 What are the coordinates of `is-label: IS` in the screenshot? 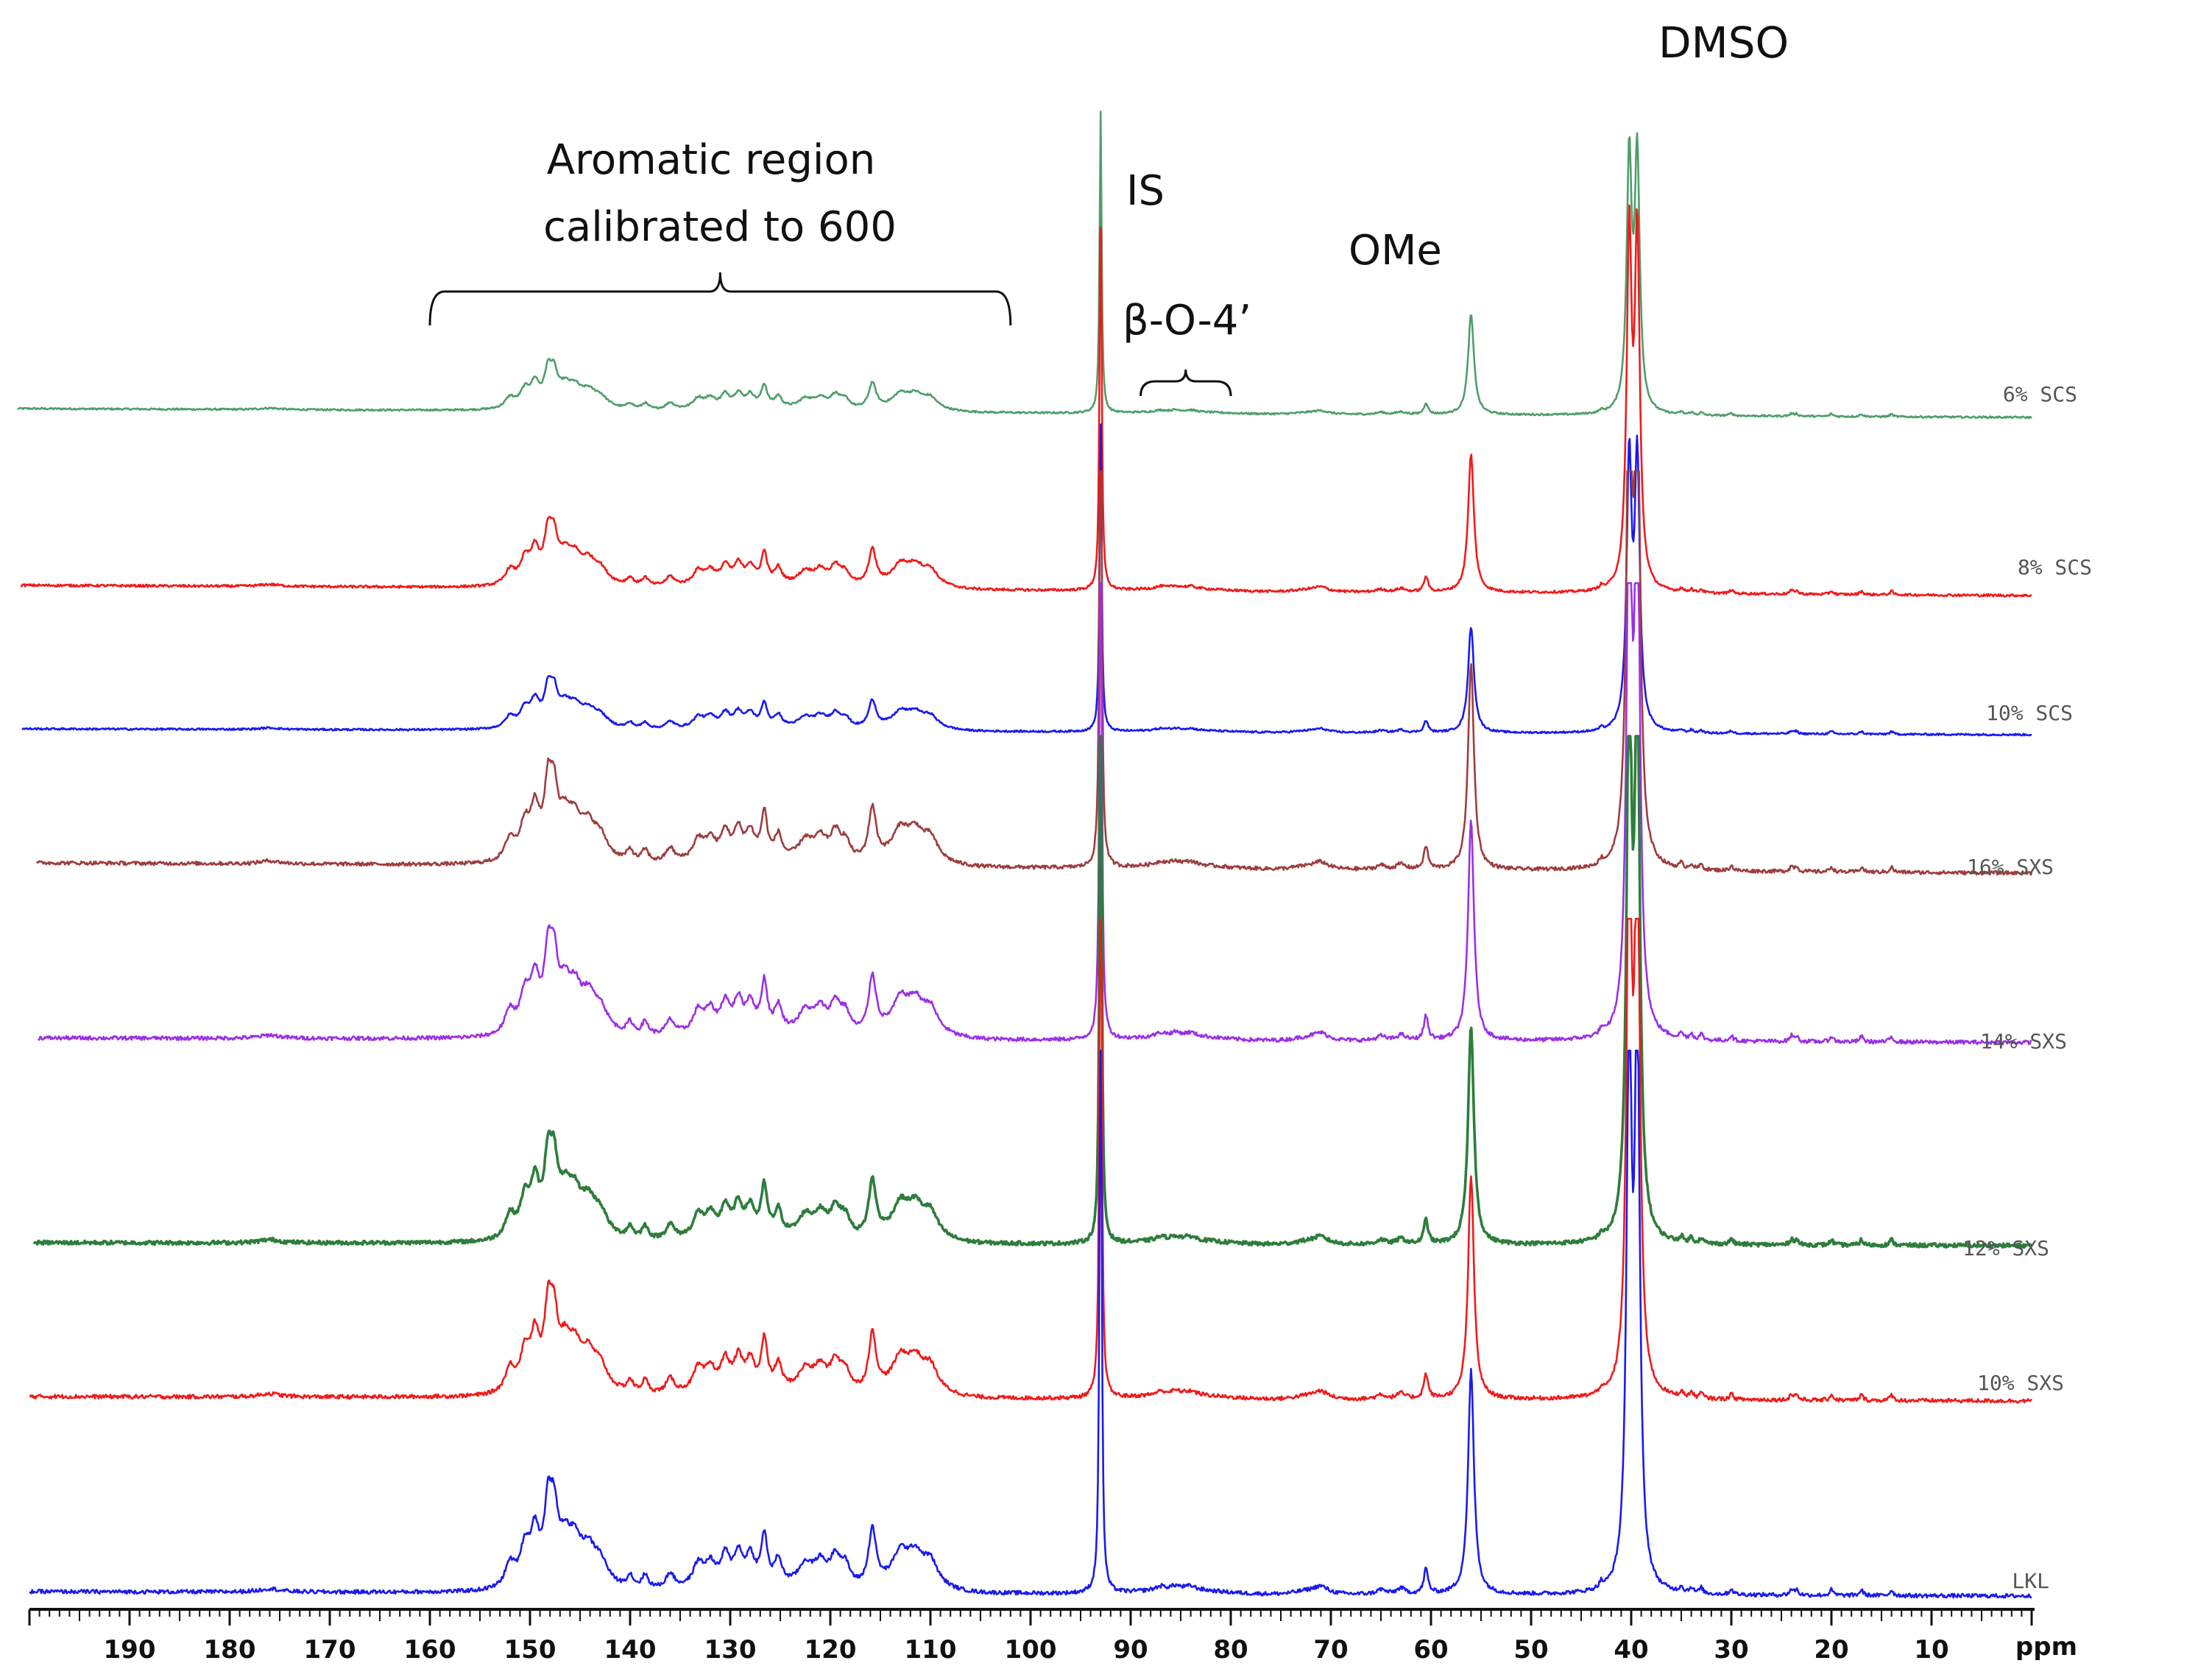 It's located at (1145, 191).